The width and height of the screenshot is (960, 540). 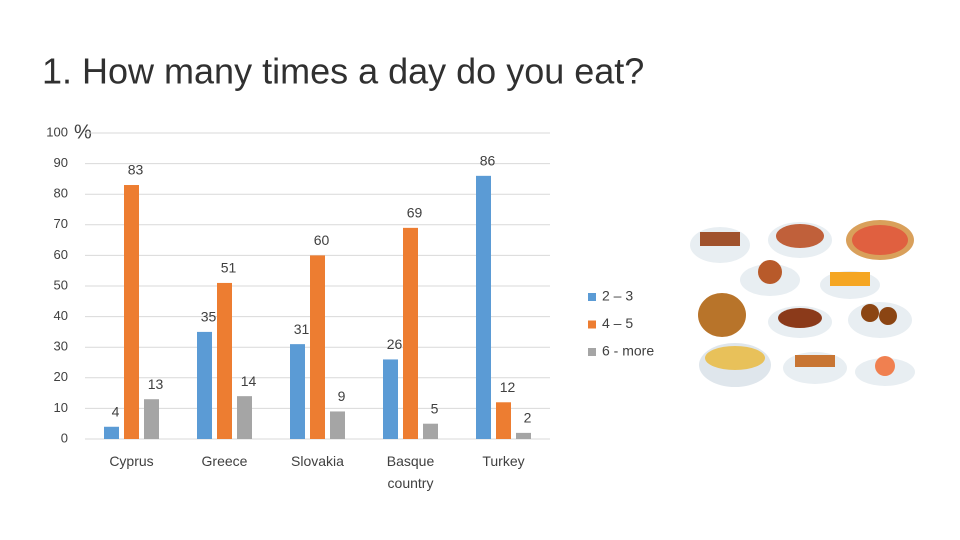 What do you see at coordinates (61, 407) in the screenshot?
I see `y-tick-label: 10` at bounding box center [61, 407].